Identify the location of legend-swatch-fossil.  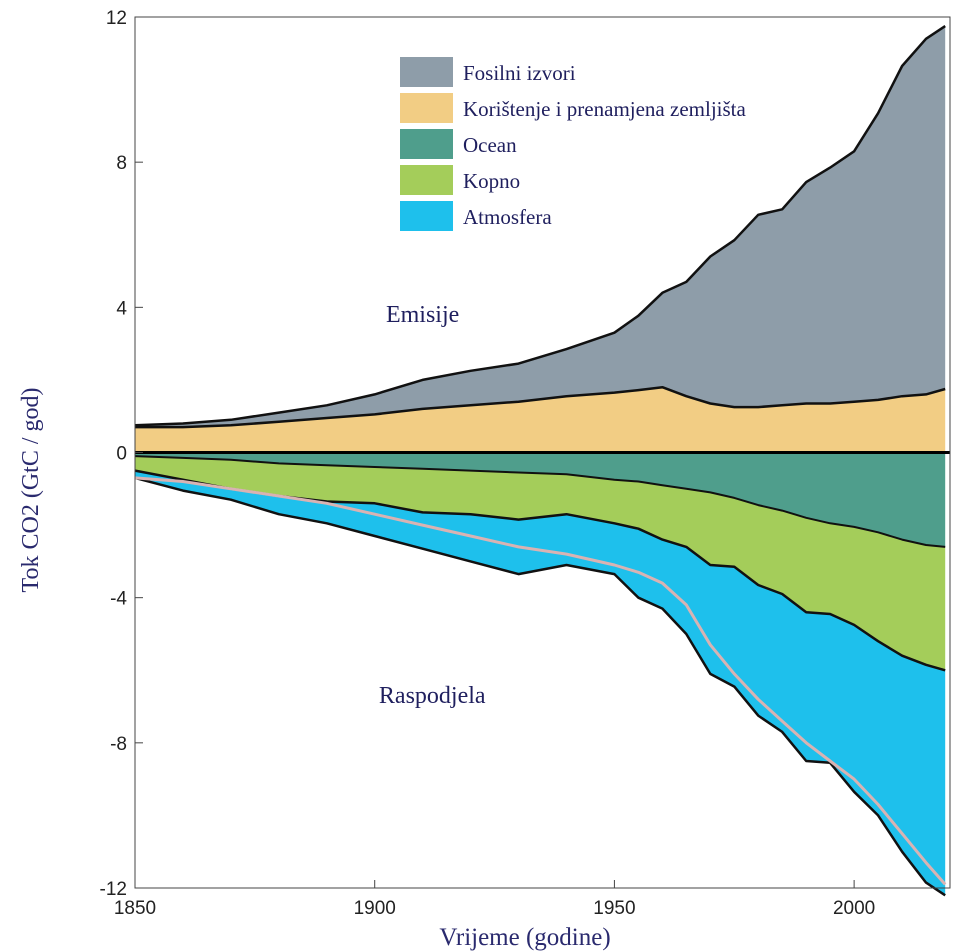
(426, 72).